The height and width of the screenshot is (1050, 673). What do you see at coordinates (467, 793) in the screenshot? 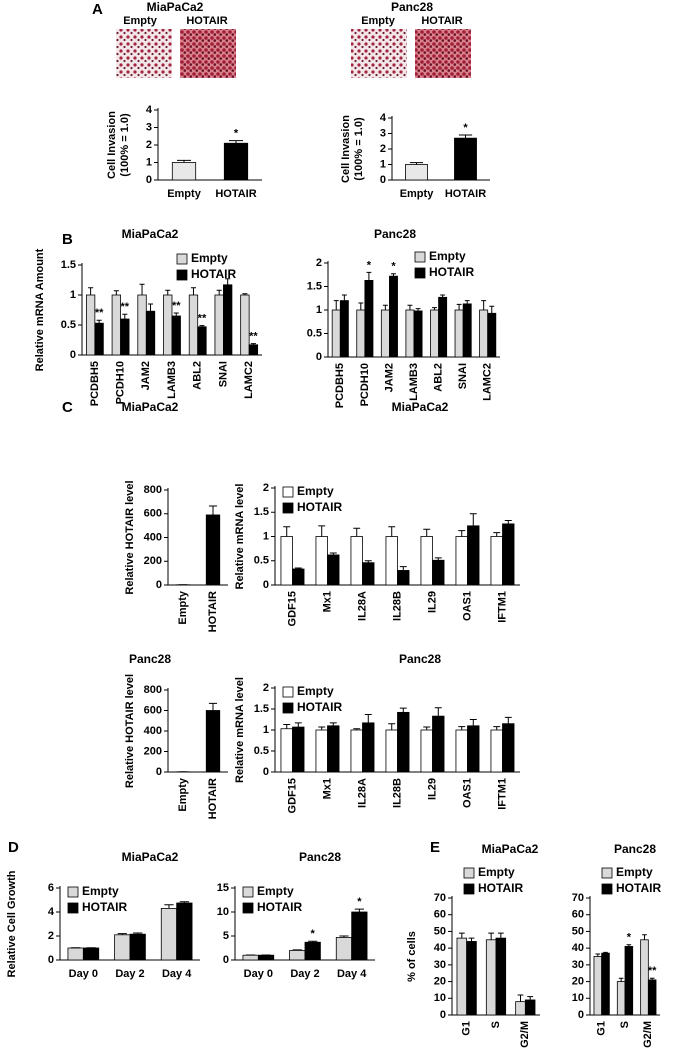
I see `x-tick-label: OAS1` at bounding box center [467, 793].